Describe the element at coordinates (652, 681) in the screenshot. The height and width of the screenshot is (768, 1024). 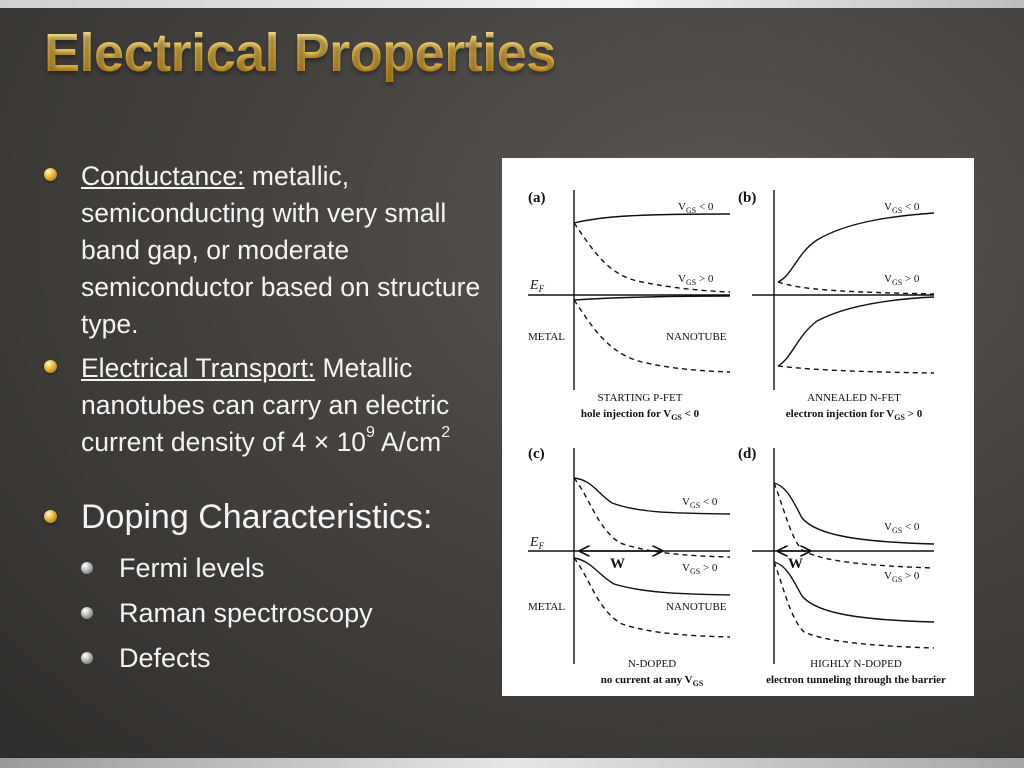
I see `panel-subcaption: no current at any VGS` at that location.